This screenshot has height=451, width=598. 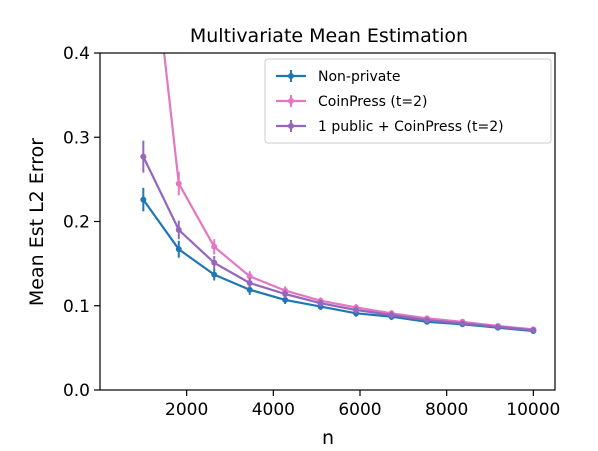 I want to click on legend-box, so click(x=408, y=101).